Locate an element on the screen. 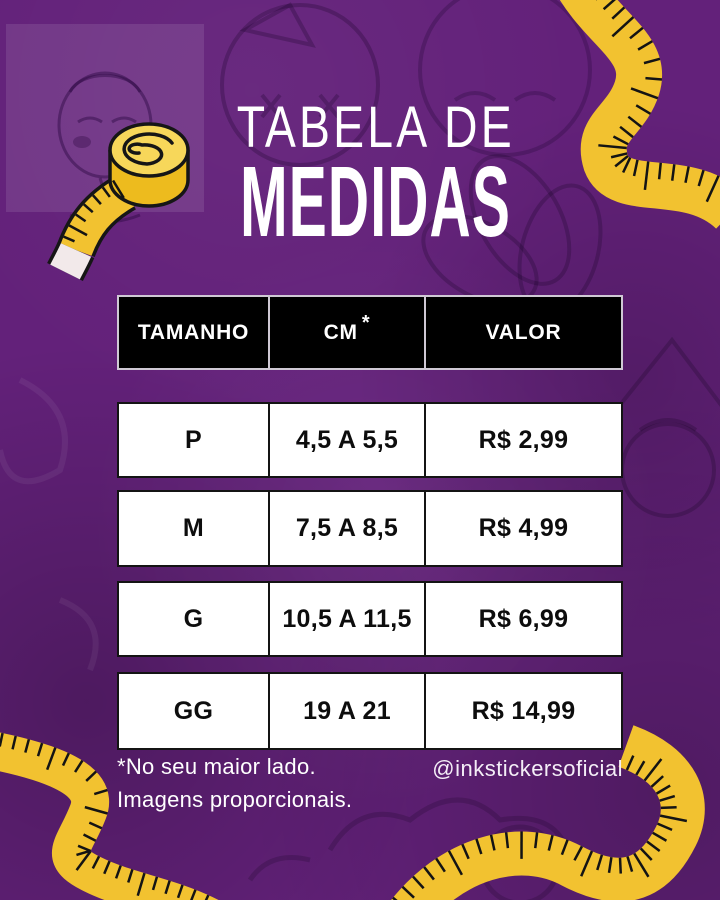  size-cell: GG is located at coordinates (194, 711).